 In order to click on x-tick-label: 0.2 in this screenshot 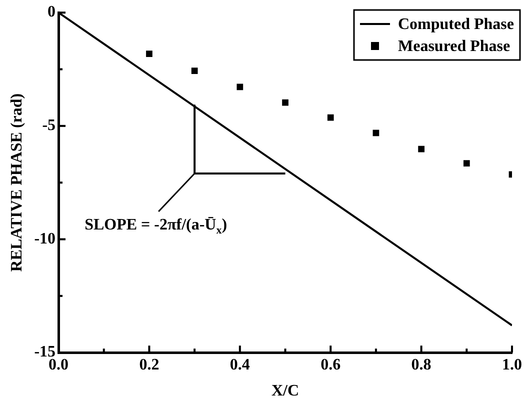, I will do `click(149, 365)`.